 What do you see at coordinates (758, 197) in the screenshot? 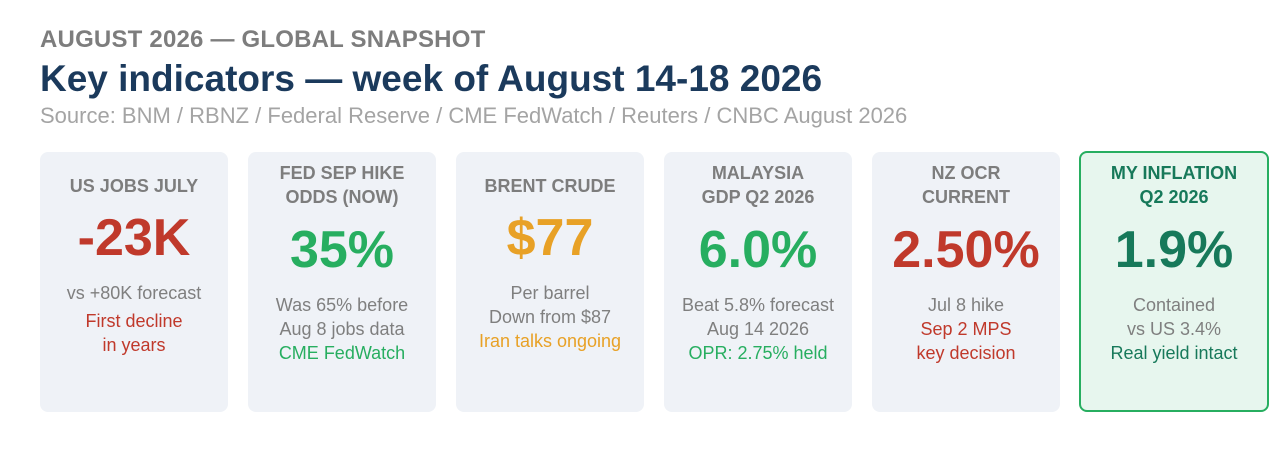
I see `card-title-line: GDP Q2 2026` at bounding box center [758, 197].